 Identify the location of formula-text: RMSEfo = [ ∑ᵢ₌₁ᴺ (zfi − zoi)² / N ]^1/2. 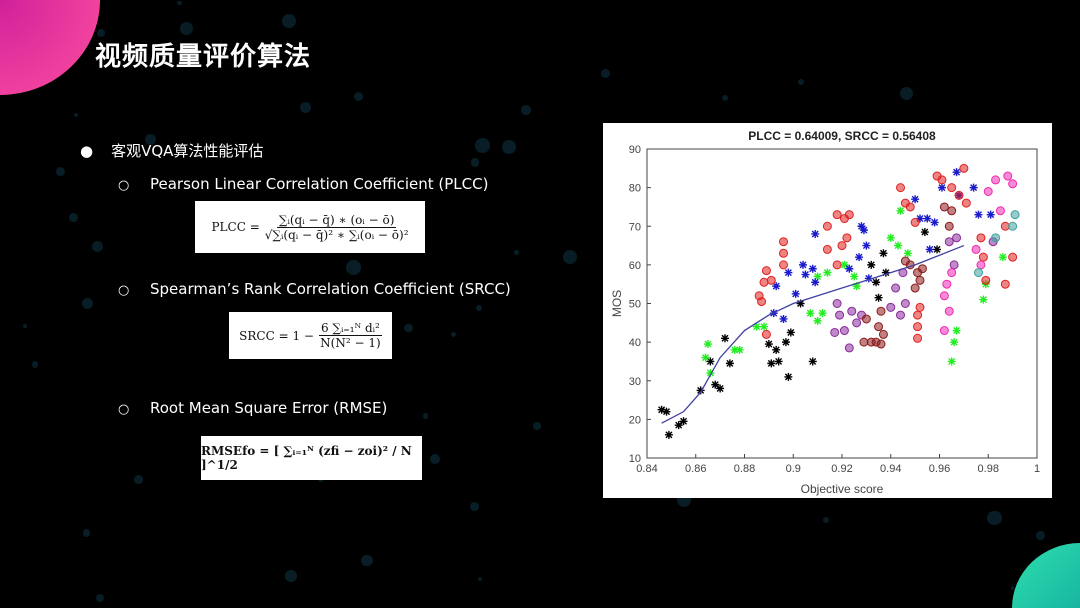
(306, 458).